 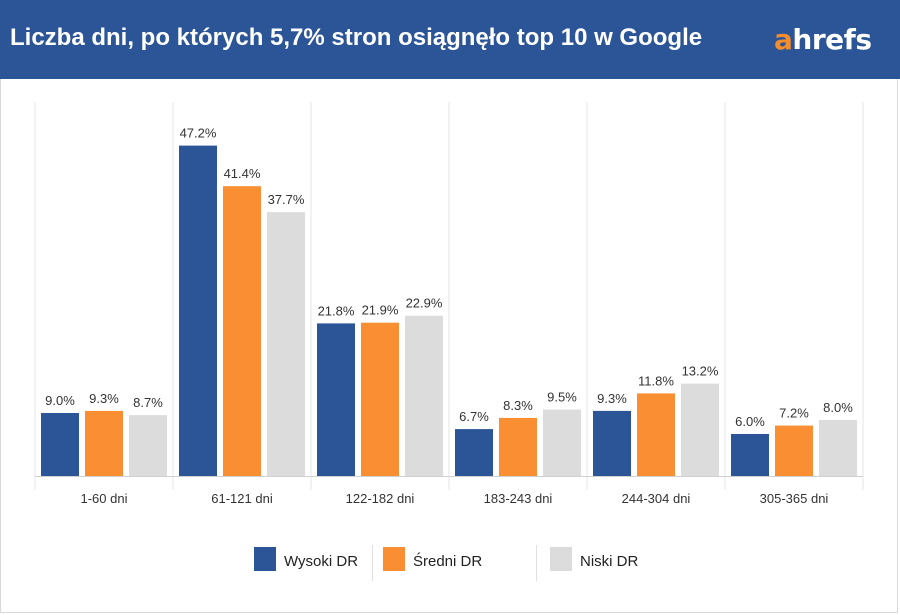 What do you see at coordinates (609, 561) in the screenshot?
I see `legend-label-niski: Niski DR` at bounding box center [609, 561].